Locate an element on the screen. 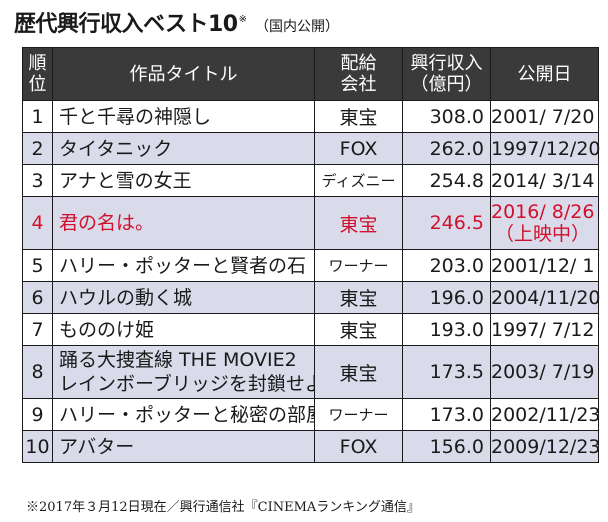  release-line: 2001/12/ 1 is located at coordinates (543, 265).